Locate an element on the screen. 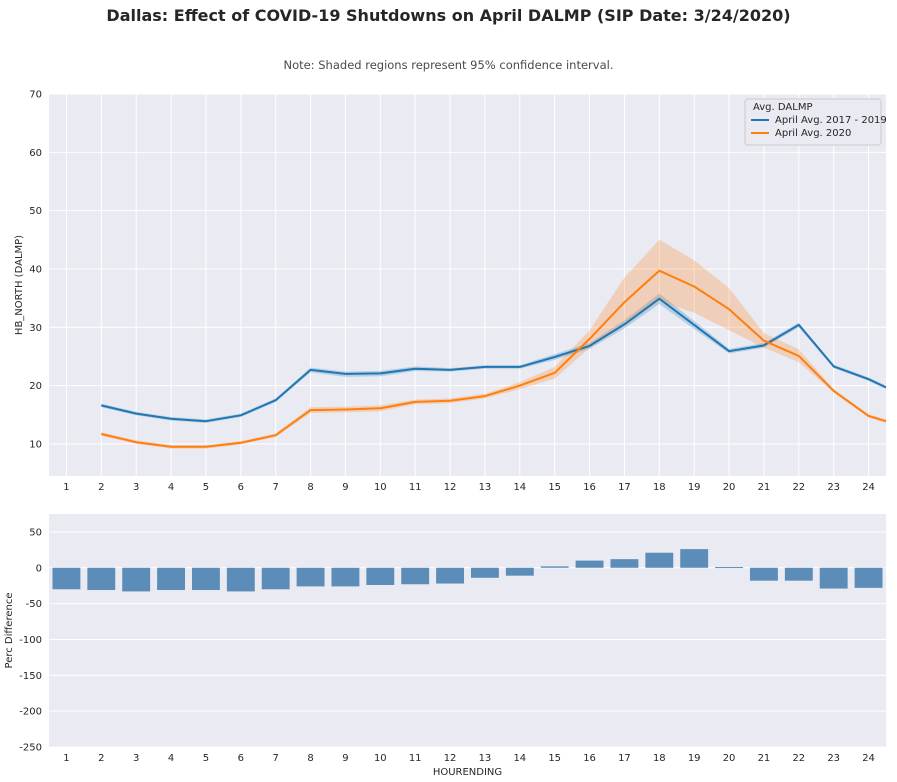 The image size is (897, 782). bottom-y-tick-label: 50 is located at coordinates (35, 532).